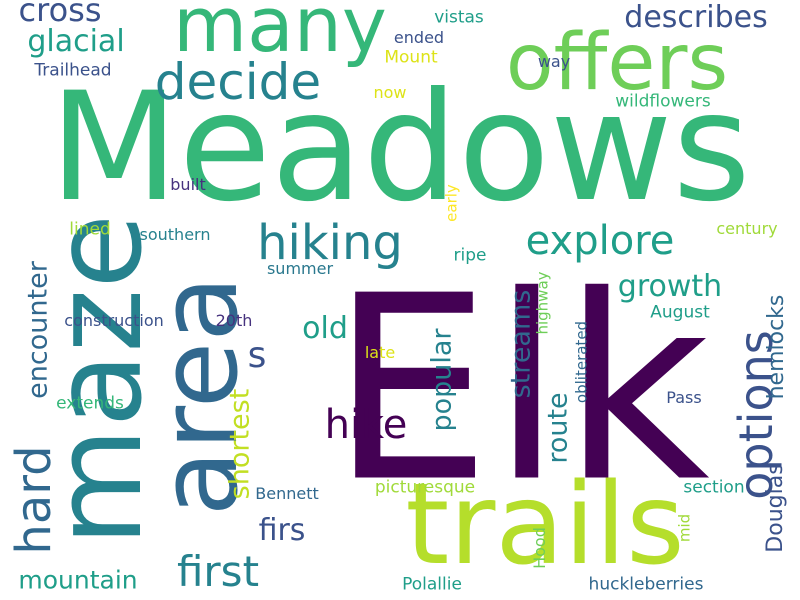 This screenshot has width=800, height=600. I want to click on word-polallie: Polallie, so click(432, 584).